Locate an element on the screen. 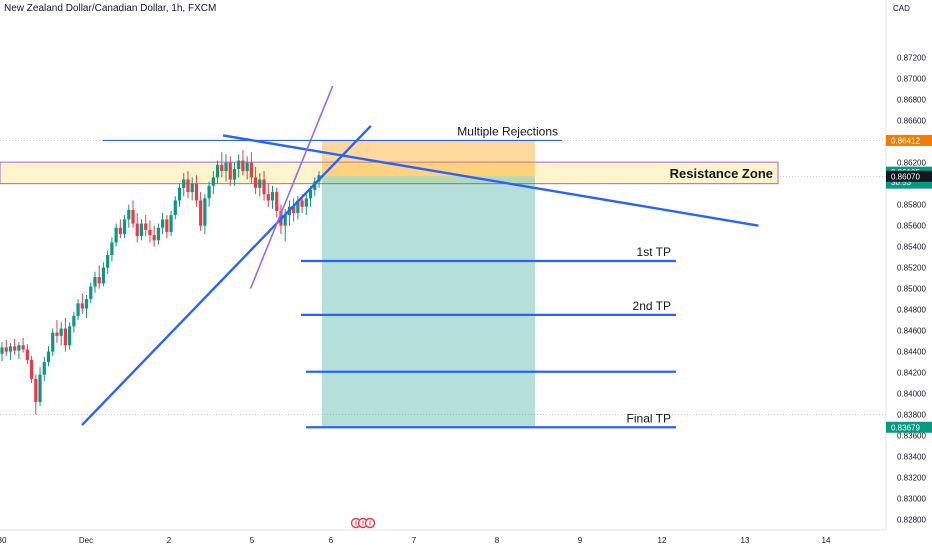 This screenshot has width=932, height=555. price-badge-label: 0.83679 is located at coordinates (905, 427).